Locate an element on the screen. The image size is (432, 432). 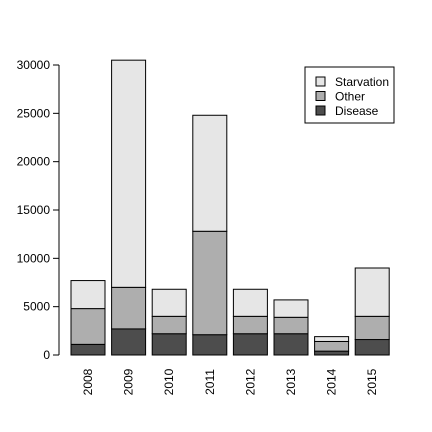
bar-stack-2012 is located at coordinates (250, 322).